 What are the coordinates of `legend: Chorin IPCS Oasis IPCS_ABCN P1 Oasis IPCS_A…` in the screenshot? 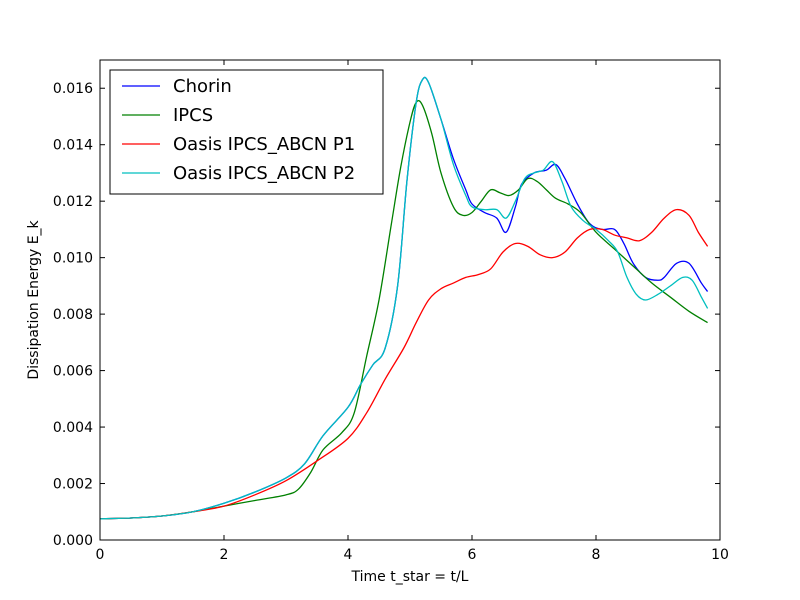 It's located at (246, 132).